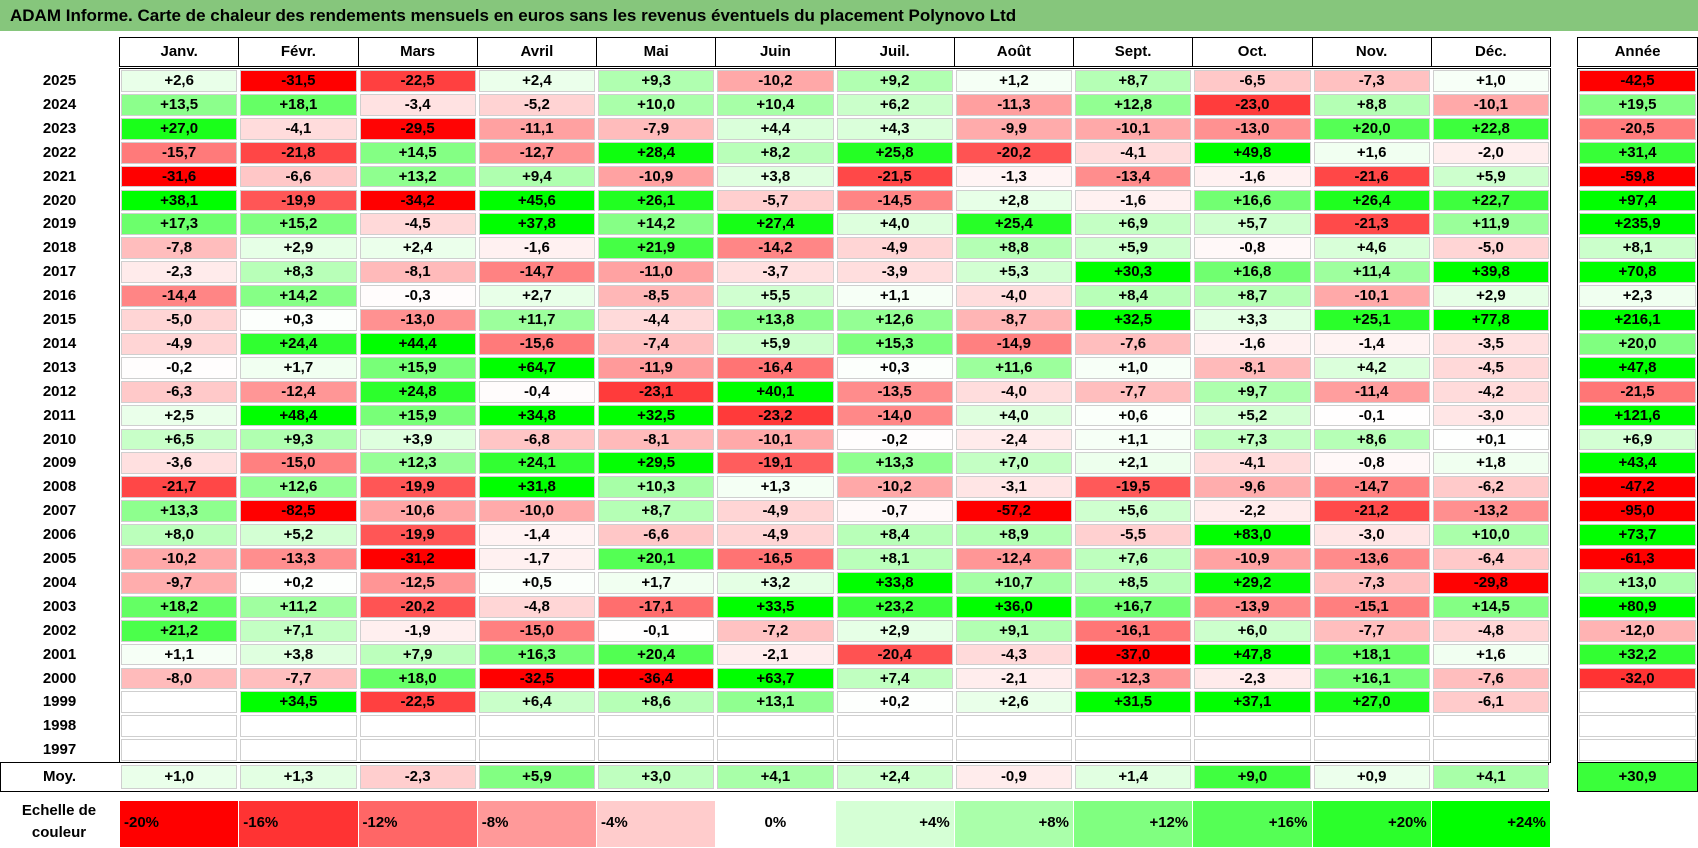 The width and height of the screenshot is (1698, 848). I want to click on heatmap-cell: +5,3, so click(1013, 272).